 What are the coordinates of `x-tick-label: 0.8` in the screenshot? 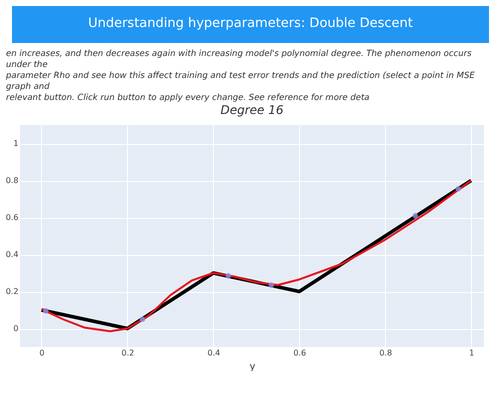 It's located at (385, 353).